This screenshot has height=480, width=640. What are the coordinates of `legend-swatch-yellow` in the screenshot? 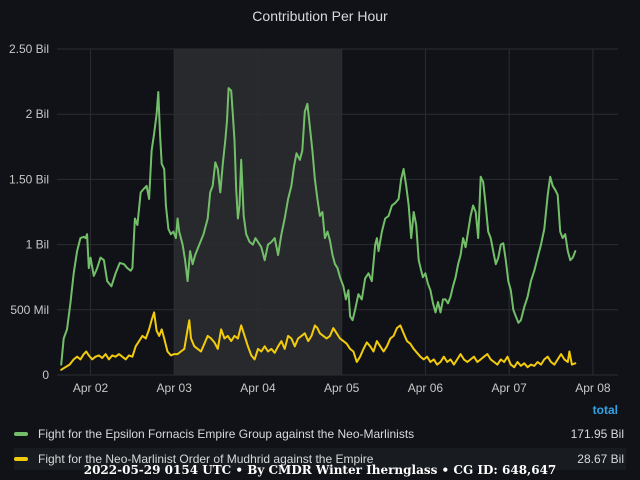 It's located at (21, 459).